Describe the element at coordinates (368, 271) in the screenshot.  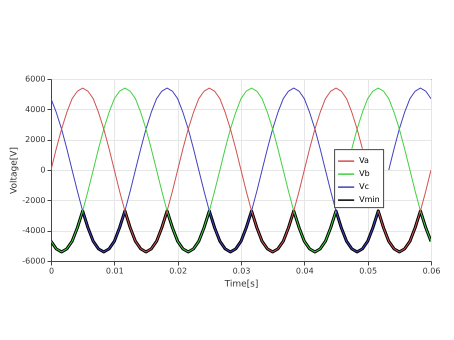
I see `x-tick-label: 0.05` at that location.